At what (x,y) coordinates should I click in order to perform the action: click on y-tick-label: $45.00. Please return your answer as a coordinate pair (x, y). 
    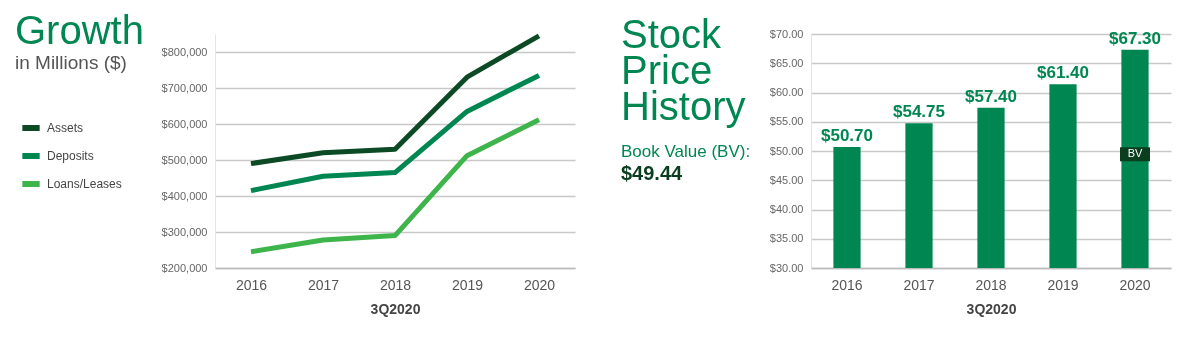
    Looking at the image, I should click on (786, 179).